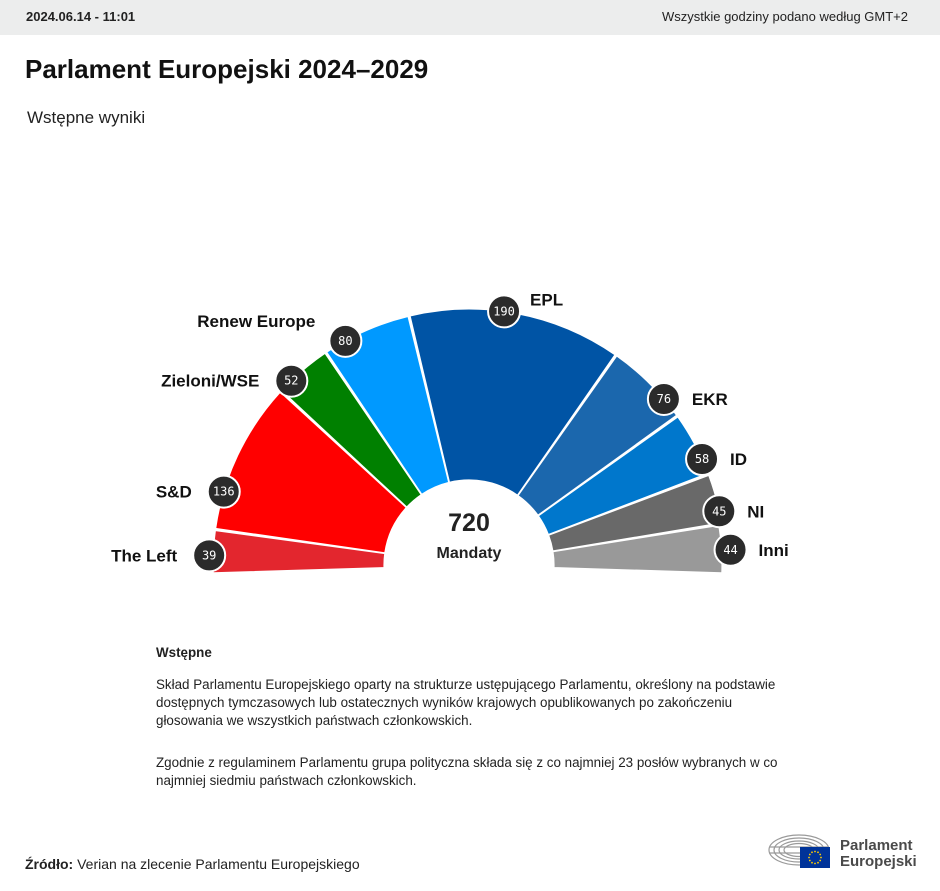 Image resolution: width=940 pixels, height=891 pixels. I want to click on seat-badge-zieloni-wse, so click(291, 380).